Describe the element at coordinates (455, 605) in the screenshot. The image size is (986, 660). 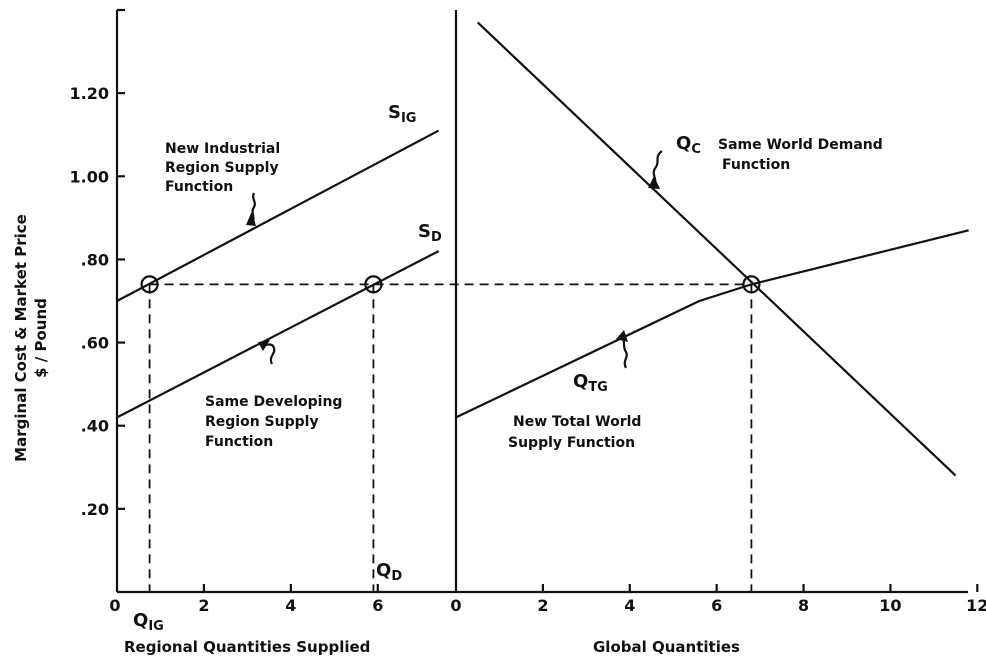
I see `right-x-tick-label: 0` at that location.